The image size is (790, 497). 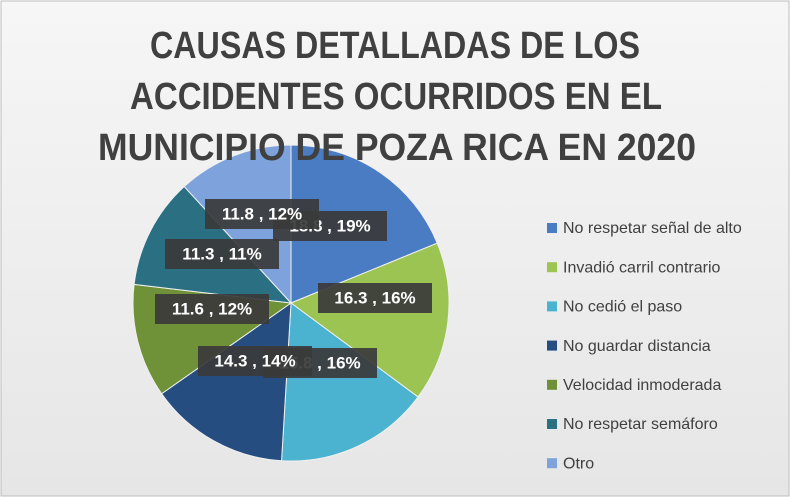 I want to click on data-label: 11.8 , 12%, so click(x=262, y=213).